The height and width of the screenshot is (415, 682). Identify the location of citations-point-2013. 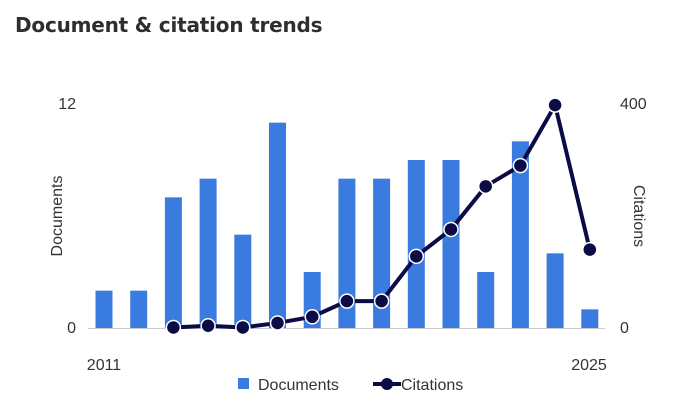
(173, 327).